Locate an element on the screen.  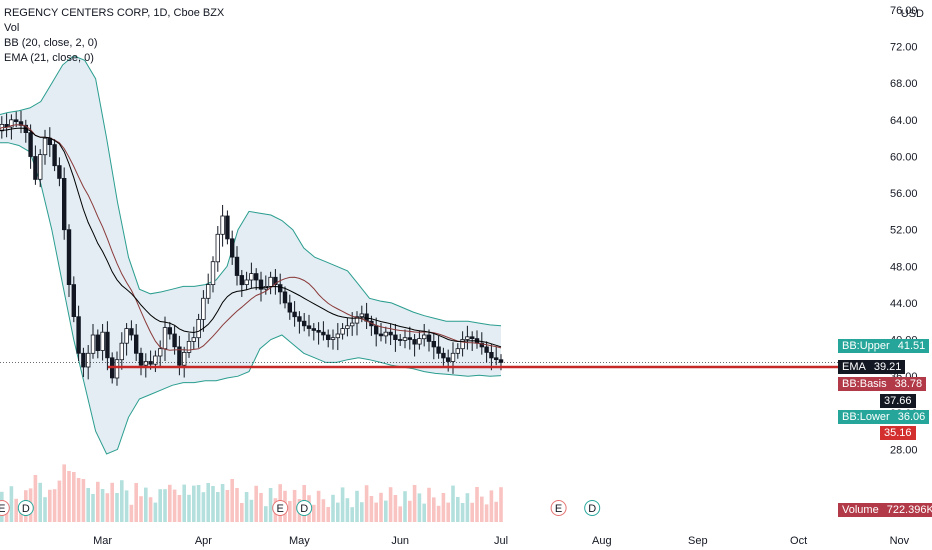
y-tick-label: 72.00 is located at coordinates (904, 48).